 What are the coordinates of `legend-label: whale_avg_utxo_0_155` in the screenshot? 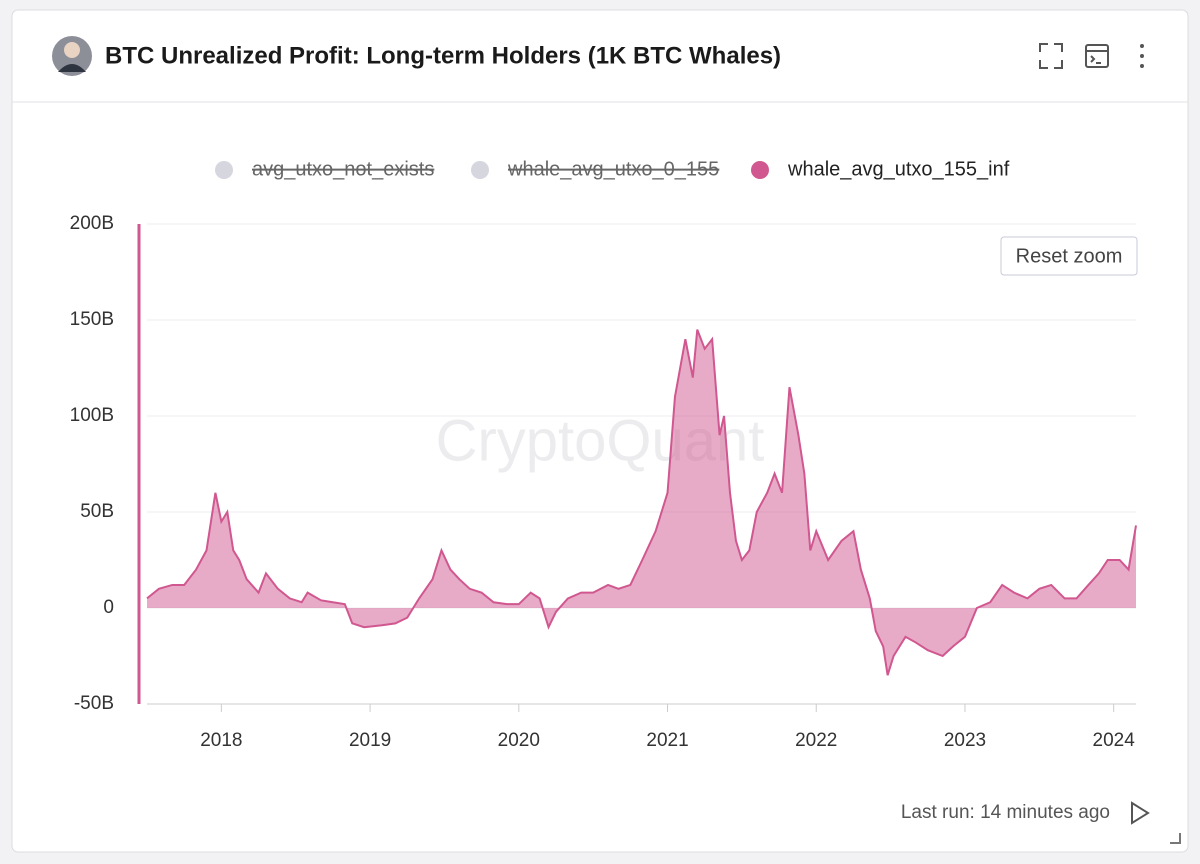 It's located at (613, 169).